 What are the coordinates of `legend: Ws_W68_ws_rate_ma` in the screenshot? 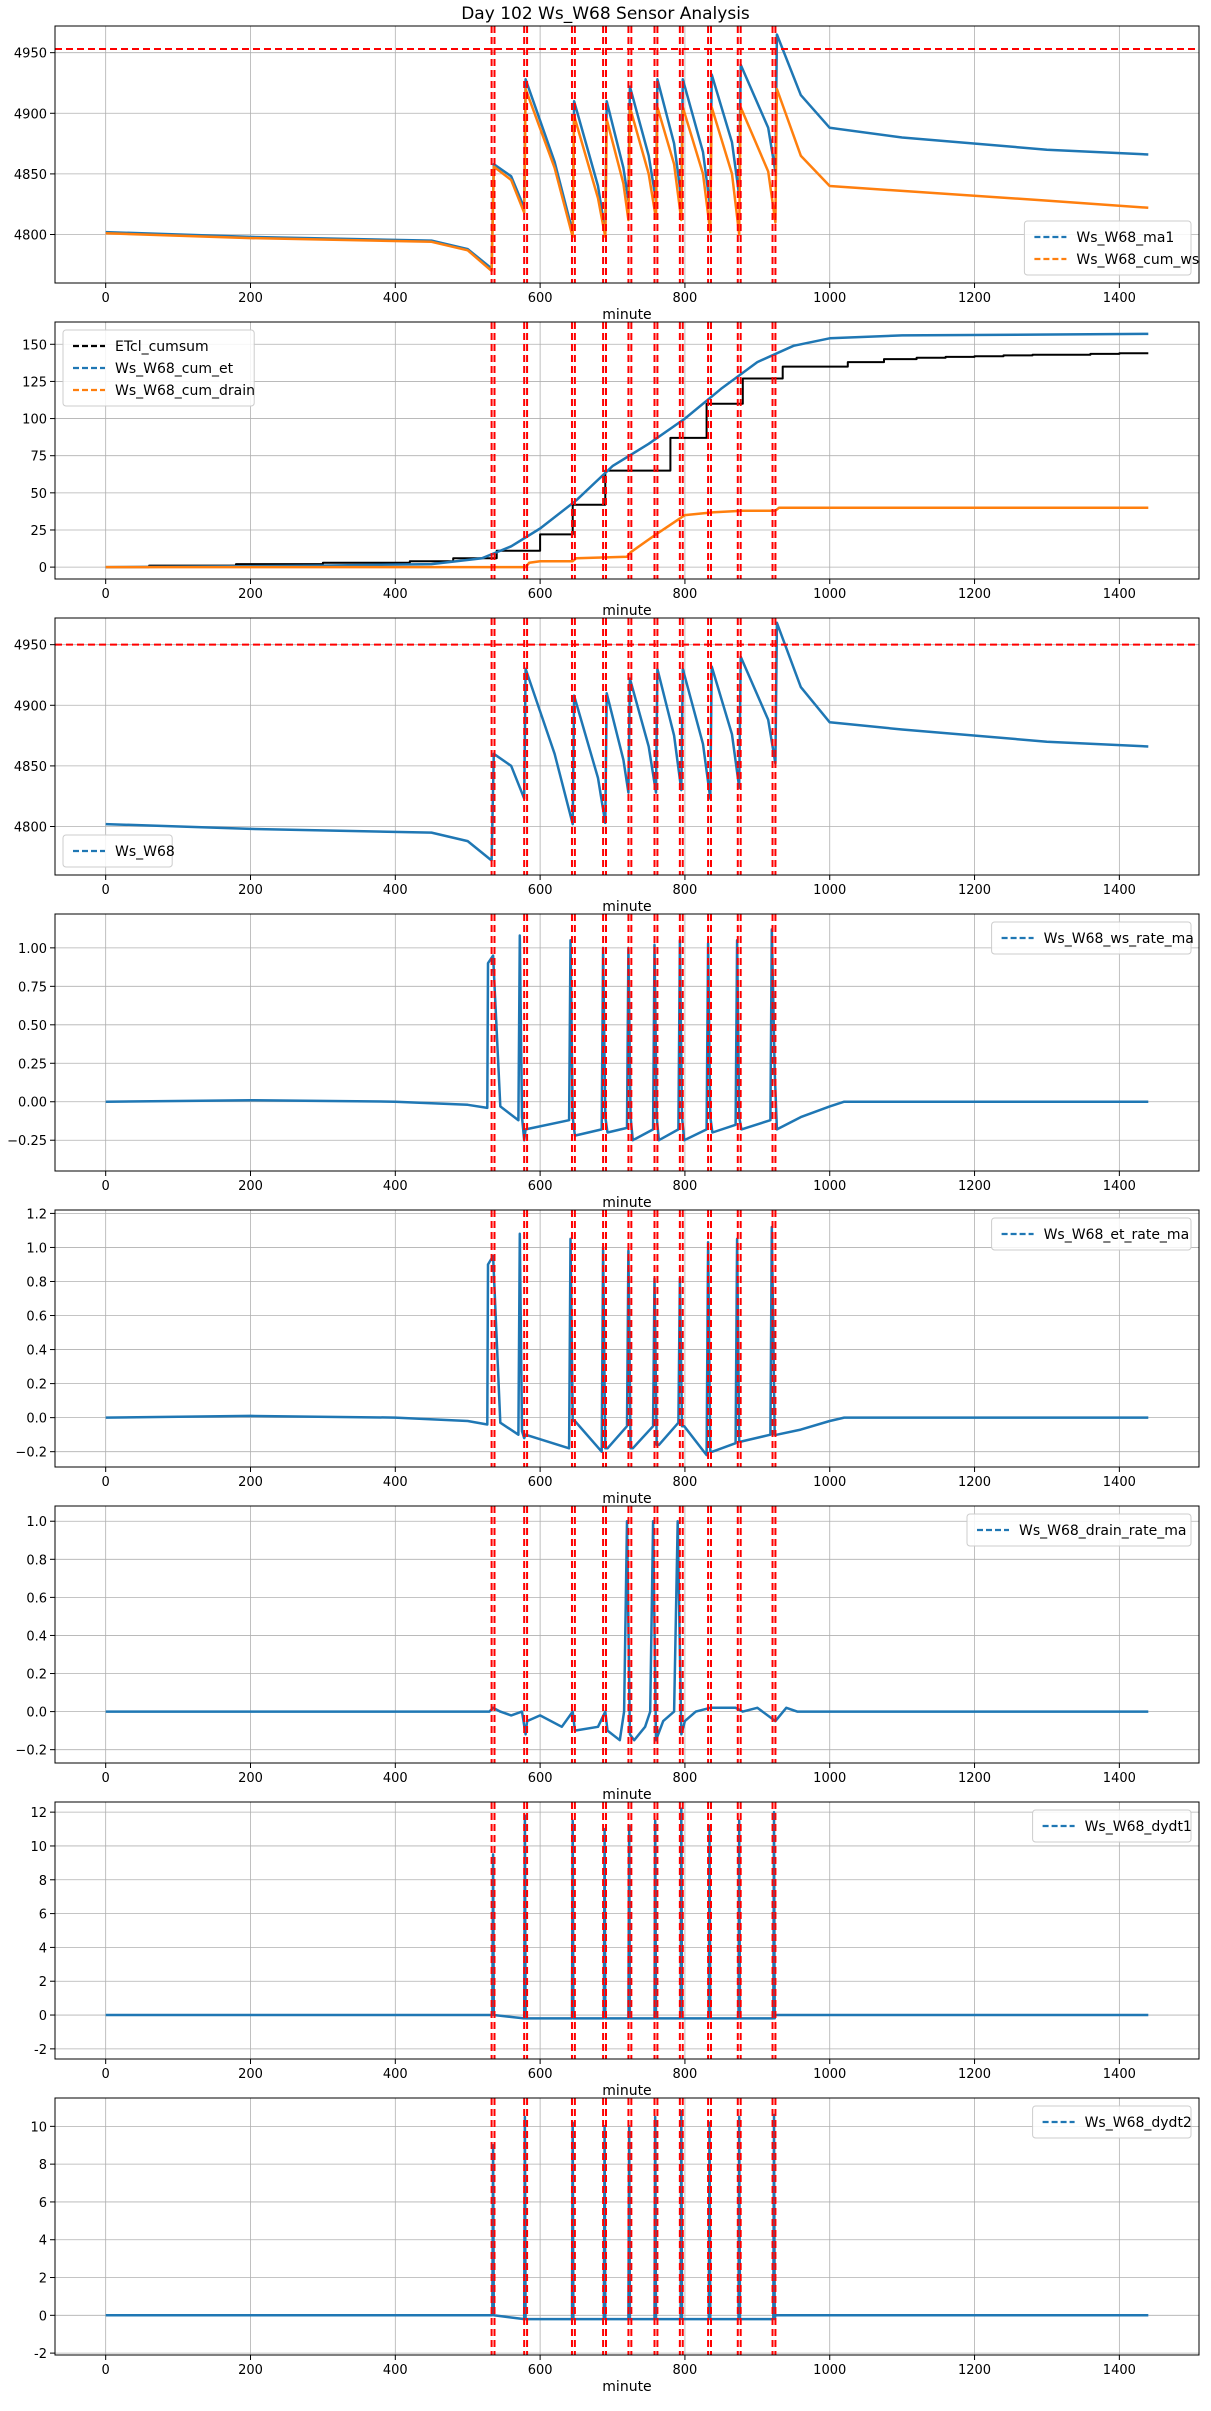 It's located at (1092, 938).